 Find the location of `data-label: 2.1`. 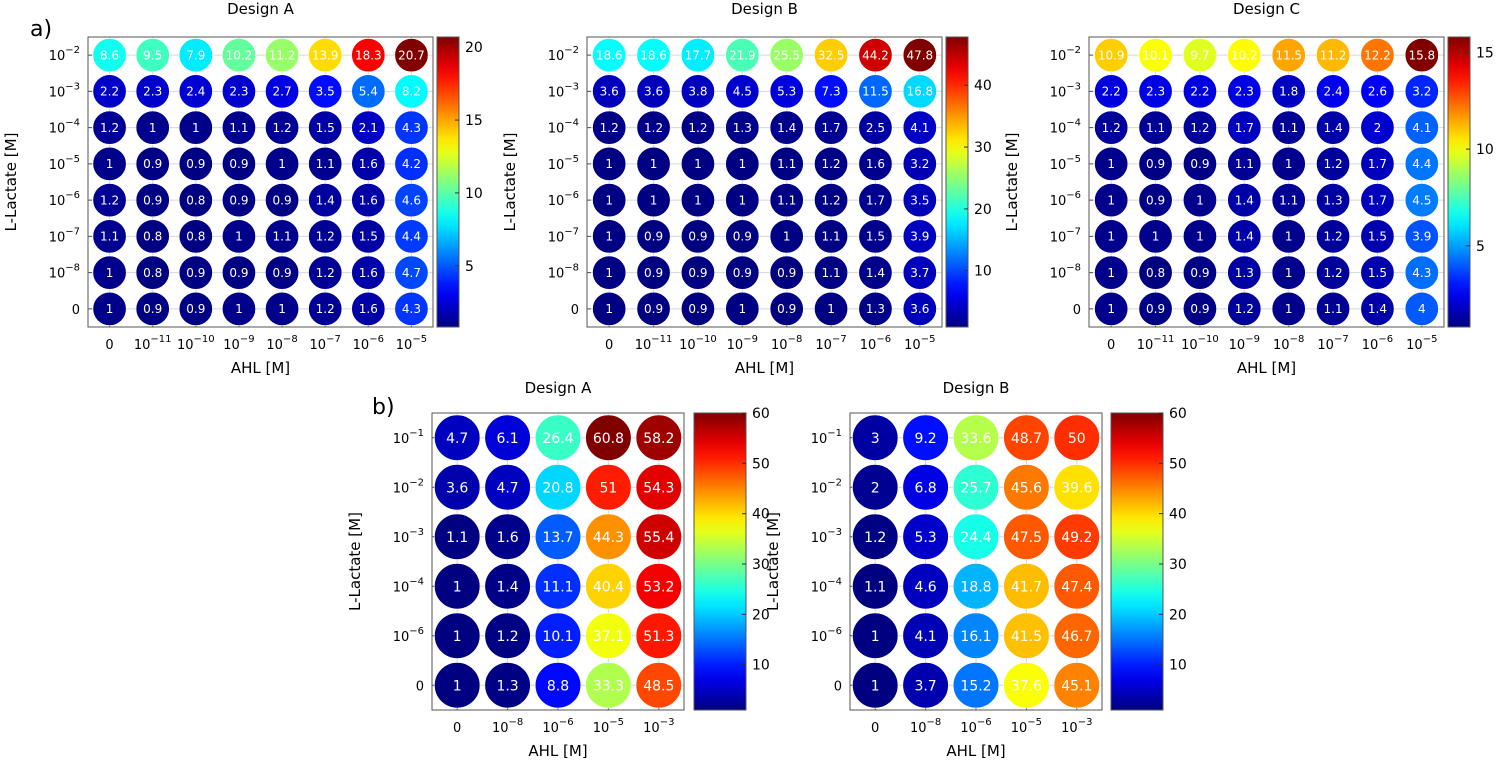

data-label: 2.1 is located at coordinates (368, 128).